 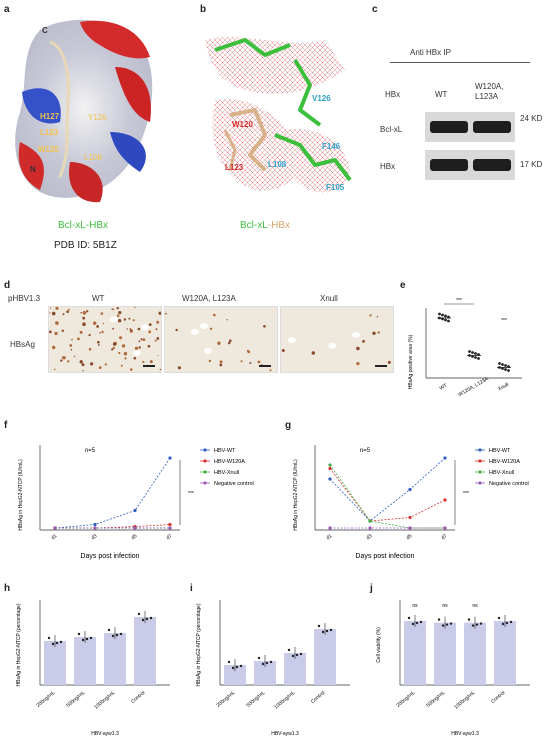 I want to click on j-ylabel: Cell viability (%), so click(x=379, y=645).